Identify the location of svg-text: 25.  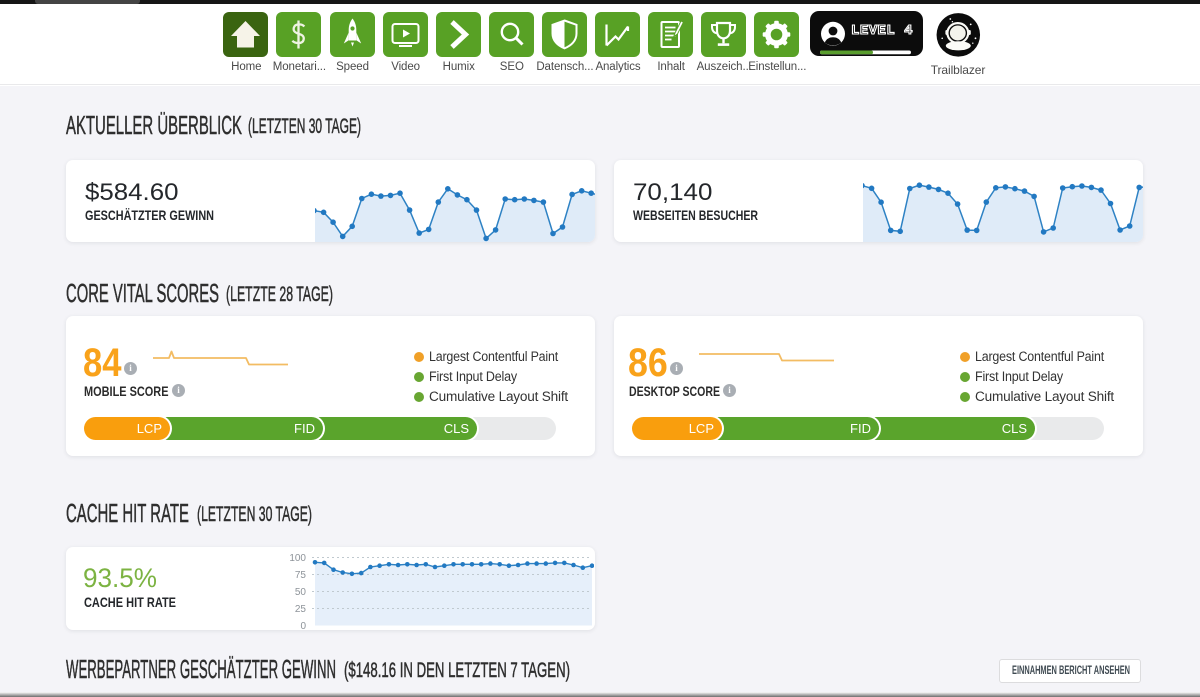
(301, 609).